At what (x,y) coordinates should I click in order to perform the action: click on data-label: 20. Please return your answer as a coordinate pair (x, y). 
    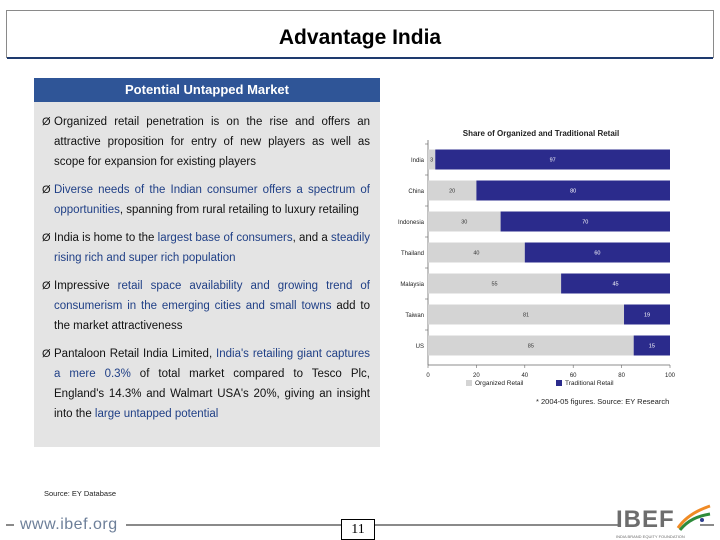
    Looking at the image, I should click on (452, 192).